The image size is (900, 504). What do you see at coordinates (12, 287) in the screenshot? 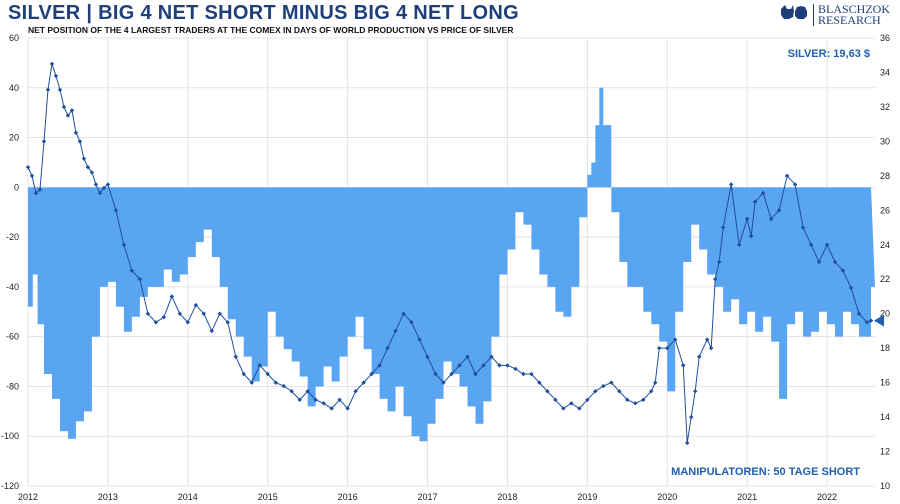
I see `y-left-tick-label: -40` at bounding box center [12, 287].